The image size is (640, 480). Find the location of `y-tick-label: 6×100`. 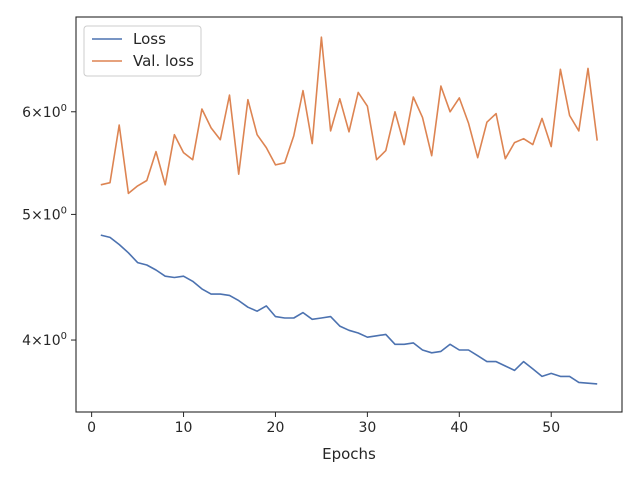

y-tick-label: 6×100 is located at coordinates (44, 112).